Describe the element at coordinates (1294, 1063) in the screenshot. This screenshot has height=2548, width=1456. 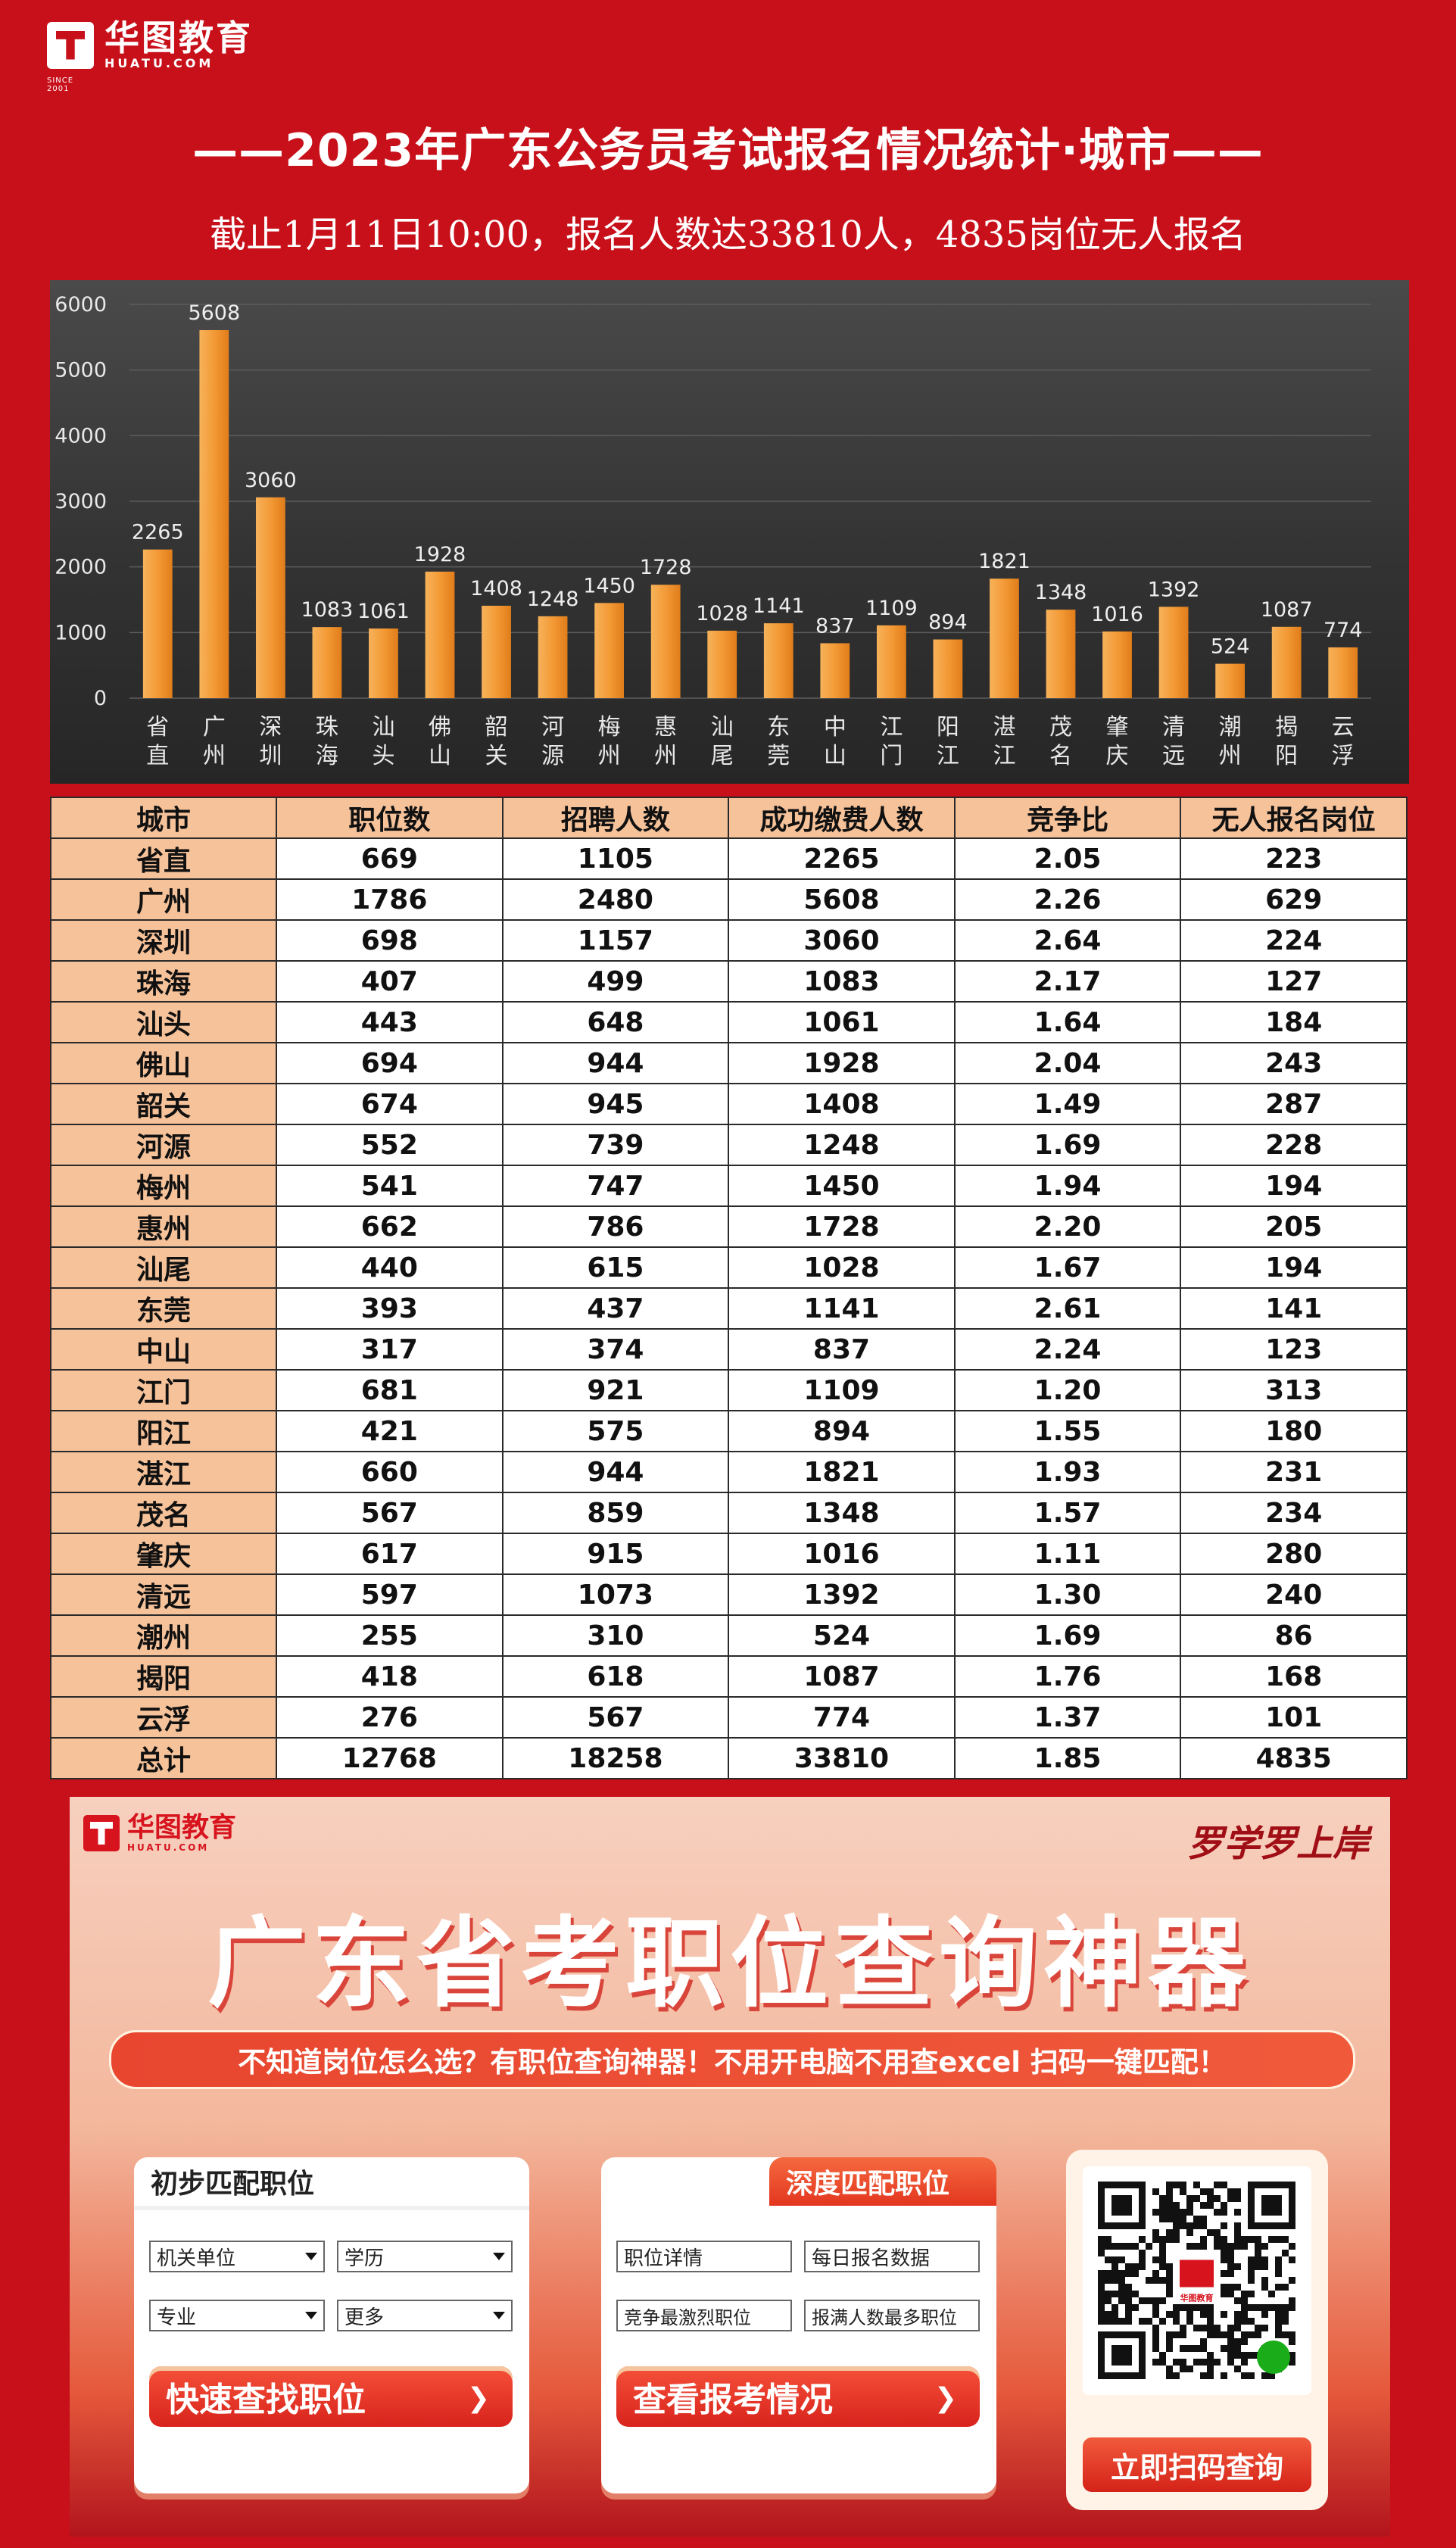
I see `value-cell: 243` at that location.